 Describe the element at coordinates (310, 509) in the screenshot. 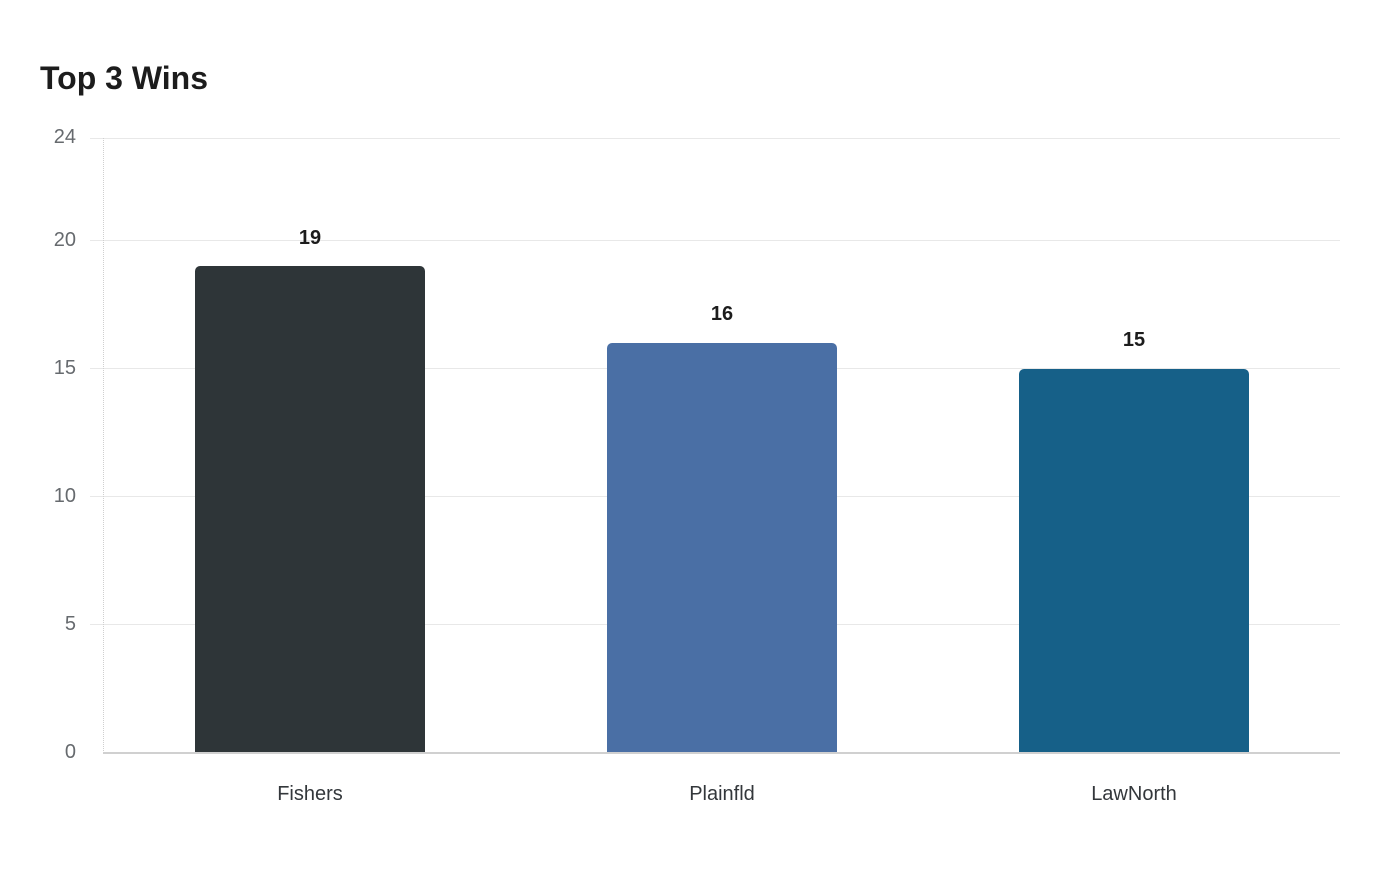

I see `bar-fishers` at that location.